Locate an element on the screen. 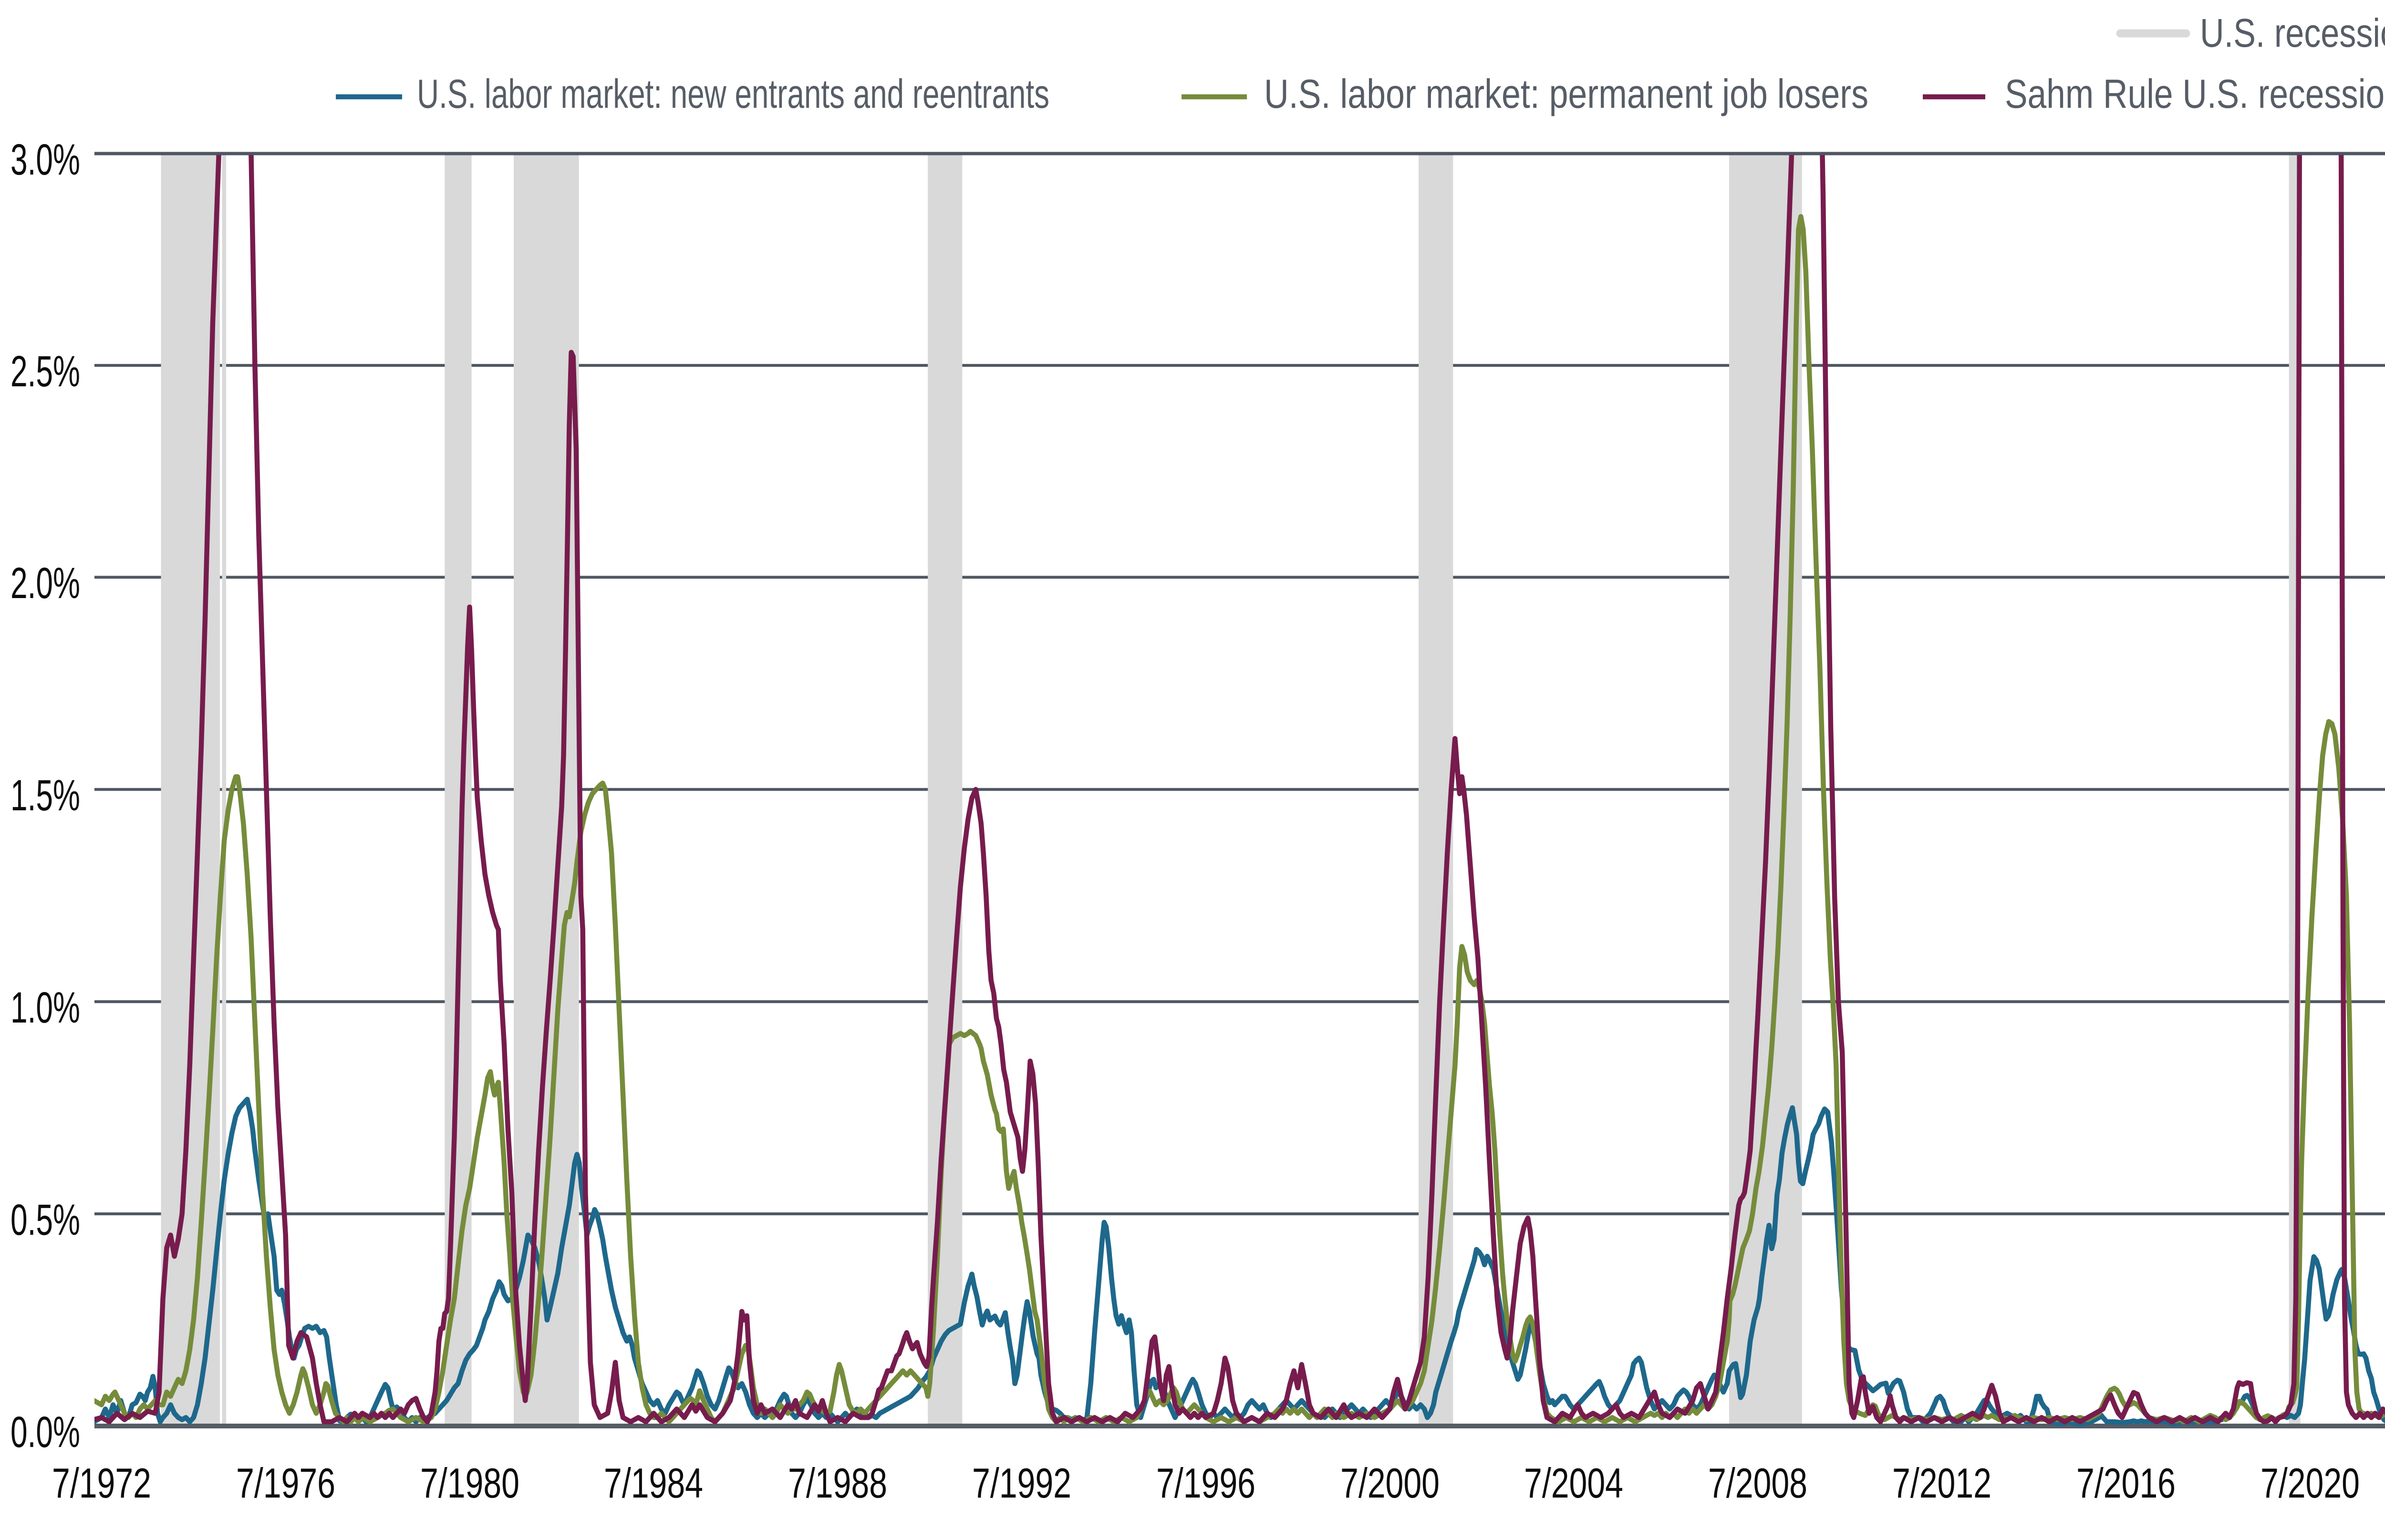 The image size is (2385, 1540). svg-text: 7/2012 is located at coordinates (1941, 1483).